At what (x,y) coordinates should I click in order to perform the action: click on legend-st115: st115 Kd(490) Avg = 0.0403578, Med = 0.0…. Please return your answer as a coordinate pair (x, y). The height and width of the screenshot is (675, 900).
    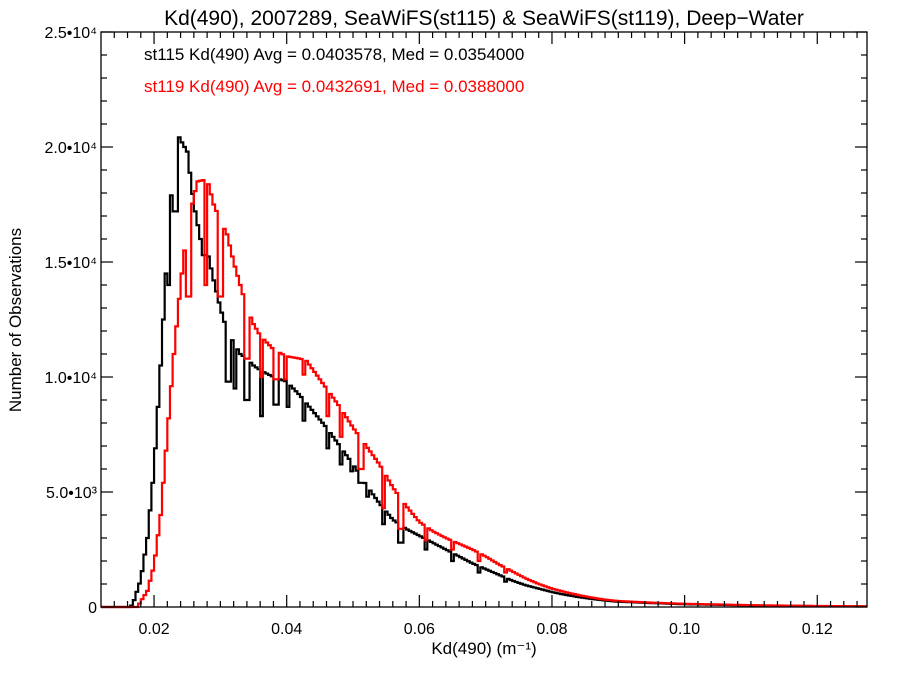
    Looking at the image, I should click on (334, 54).